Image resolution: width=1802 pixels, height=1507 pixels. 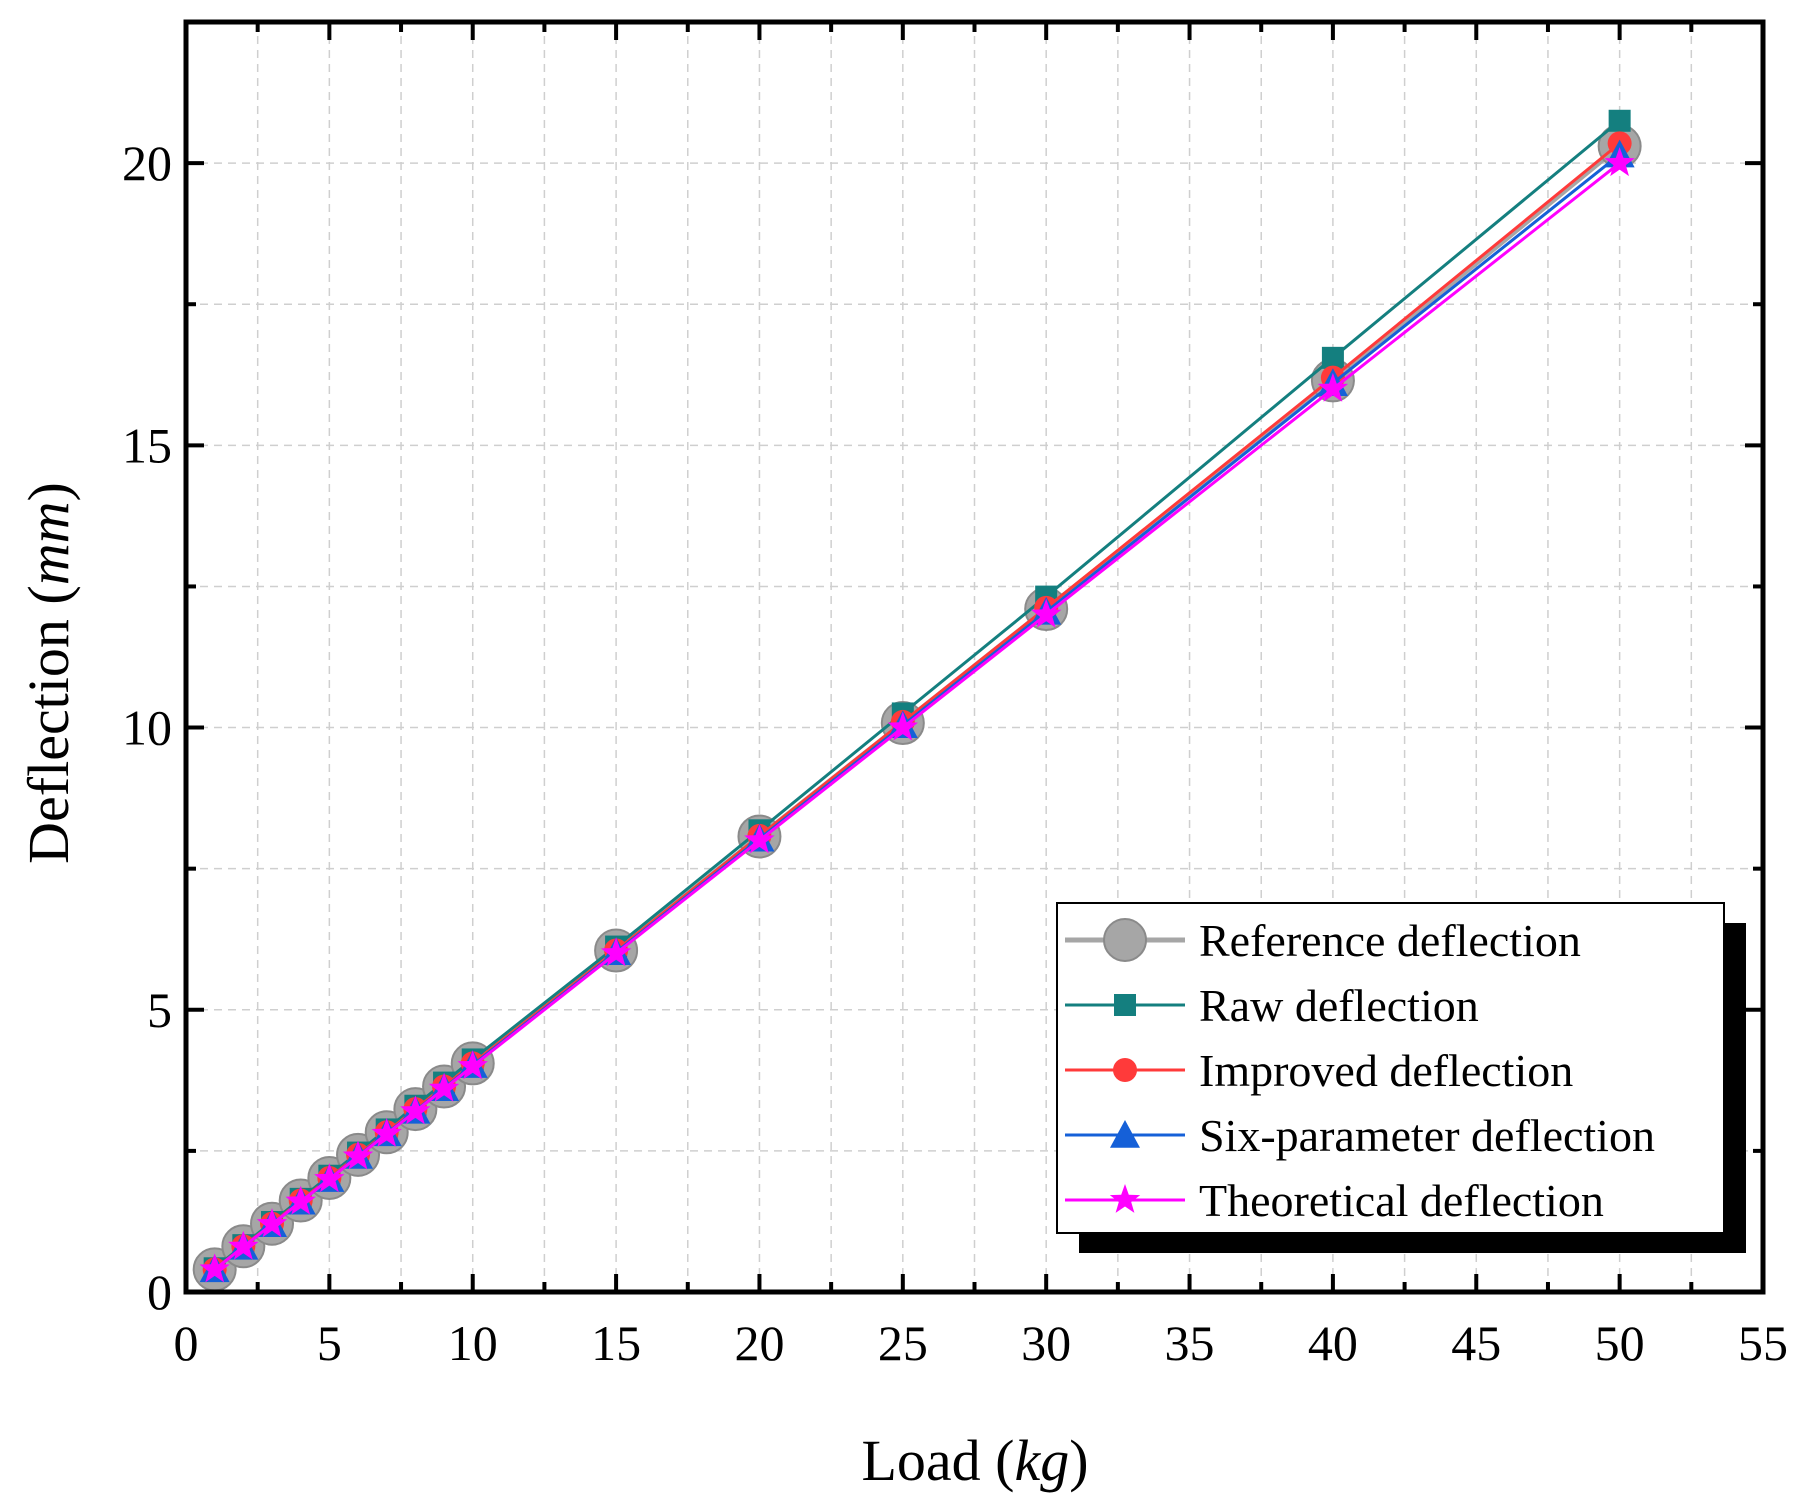 I want to click on y-axis-label: Deflection, so click(x=48, y=741).